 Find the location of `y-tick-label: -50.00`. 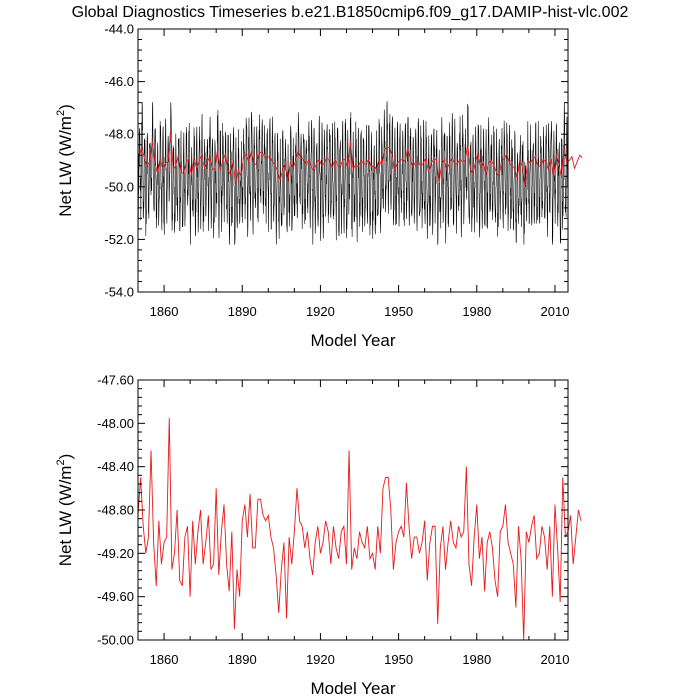

y-tick-label: -50.00 is located at coordinates (115, 640).